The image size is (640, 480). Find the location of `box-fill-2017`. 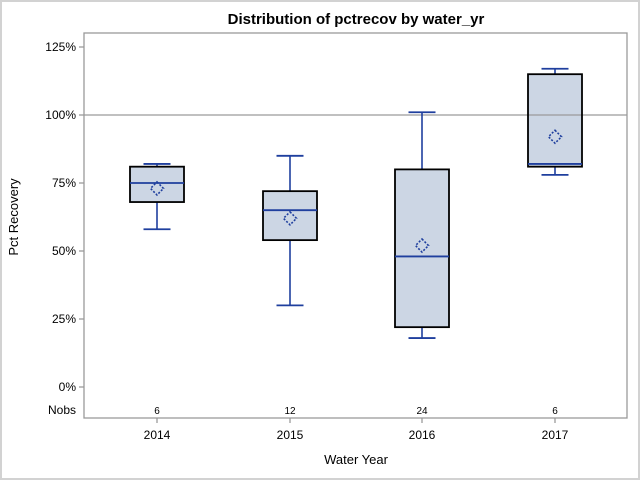

box-fill-2017 is located at coordinates (555, 120).